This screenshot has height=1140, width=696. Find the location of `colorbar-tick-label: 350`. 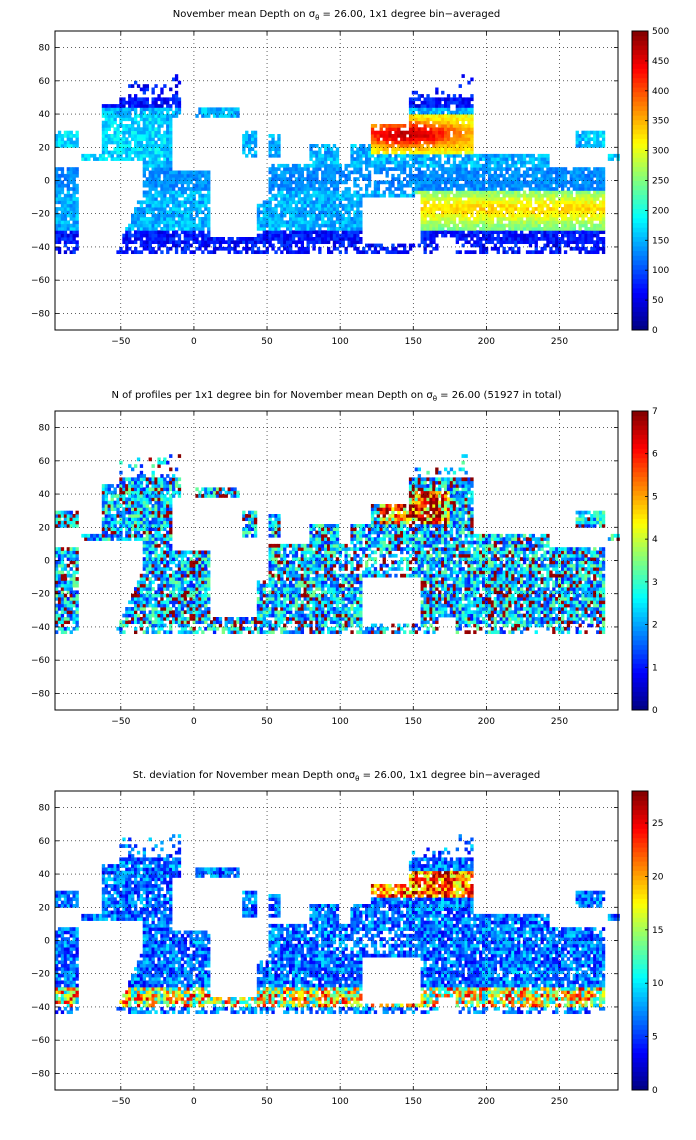

colorbar-tick-label: 350 is located at coordinates (660, 122).